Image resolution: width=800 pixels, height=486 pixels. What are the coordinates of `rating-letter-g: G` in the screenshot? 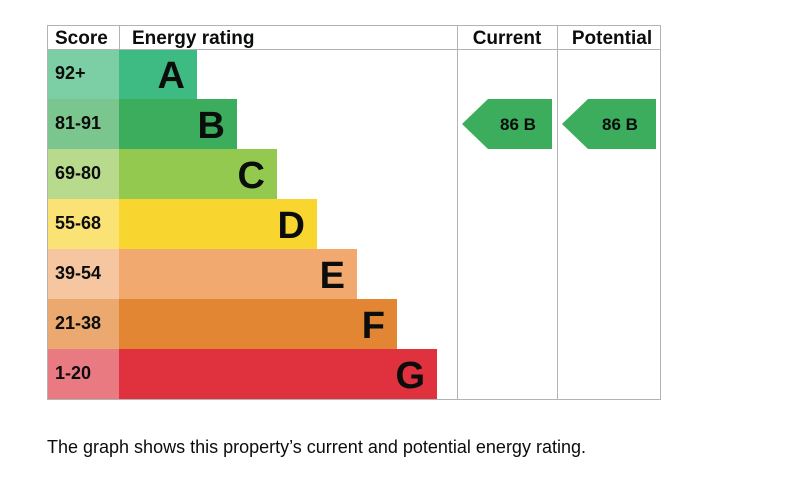 It's located at (410, 376).